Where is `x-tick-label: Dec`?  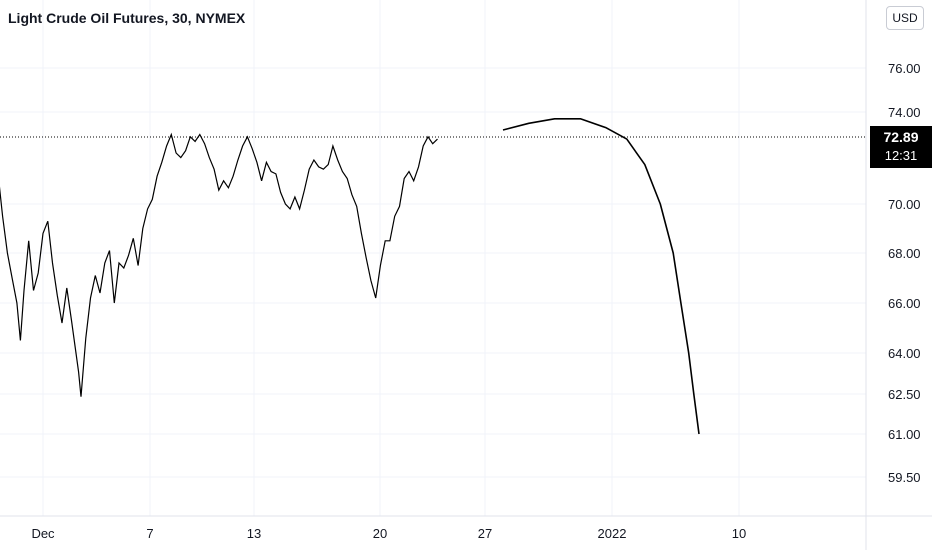
x-tick-label: Dec is located at coordinates (43, 533).